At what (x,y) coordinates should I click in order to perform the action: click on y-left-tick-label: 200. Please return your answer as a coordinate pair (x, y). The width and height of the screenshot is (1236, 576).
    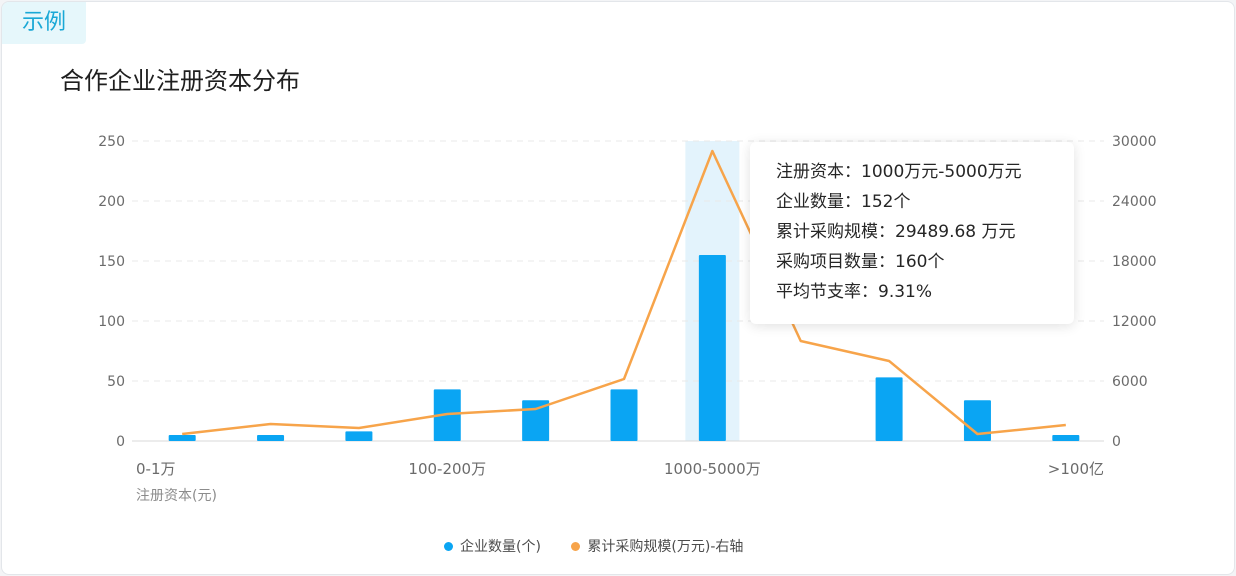
    Looking at the image, I should click on (111, 202).